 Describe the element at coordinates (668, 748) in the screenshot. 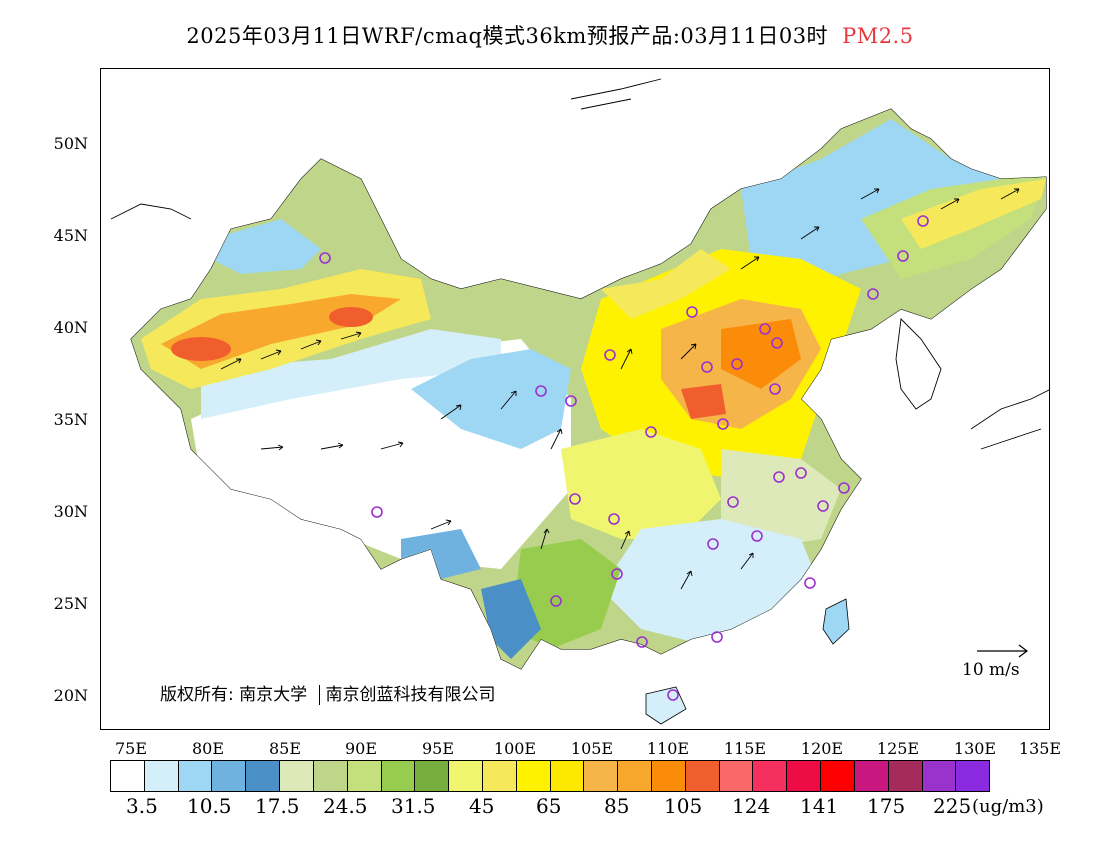

I see `lon-label-110e: 110E` at that location.